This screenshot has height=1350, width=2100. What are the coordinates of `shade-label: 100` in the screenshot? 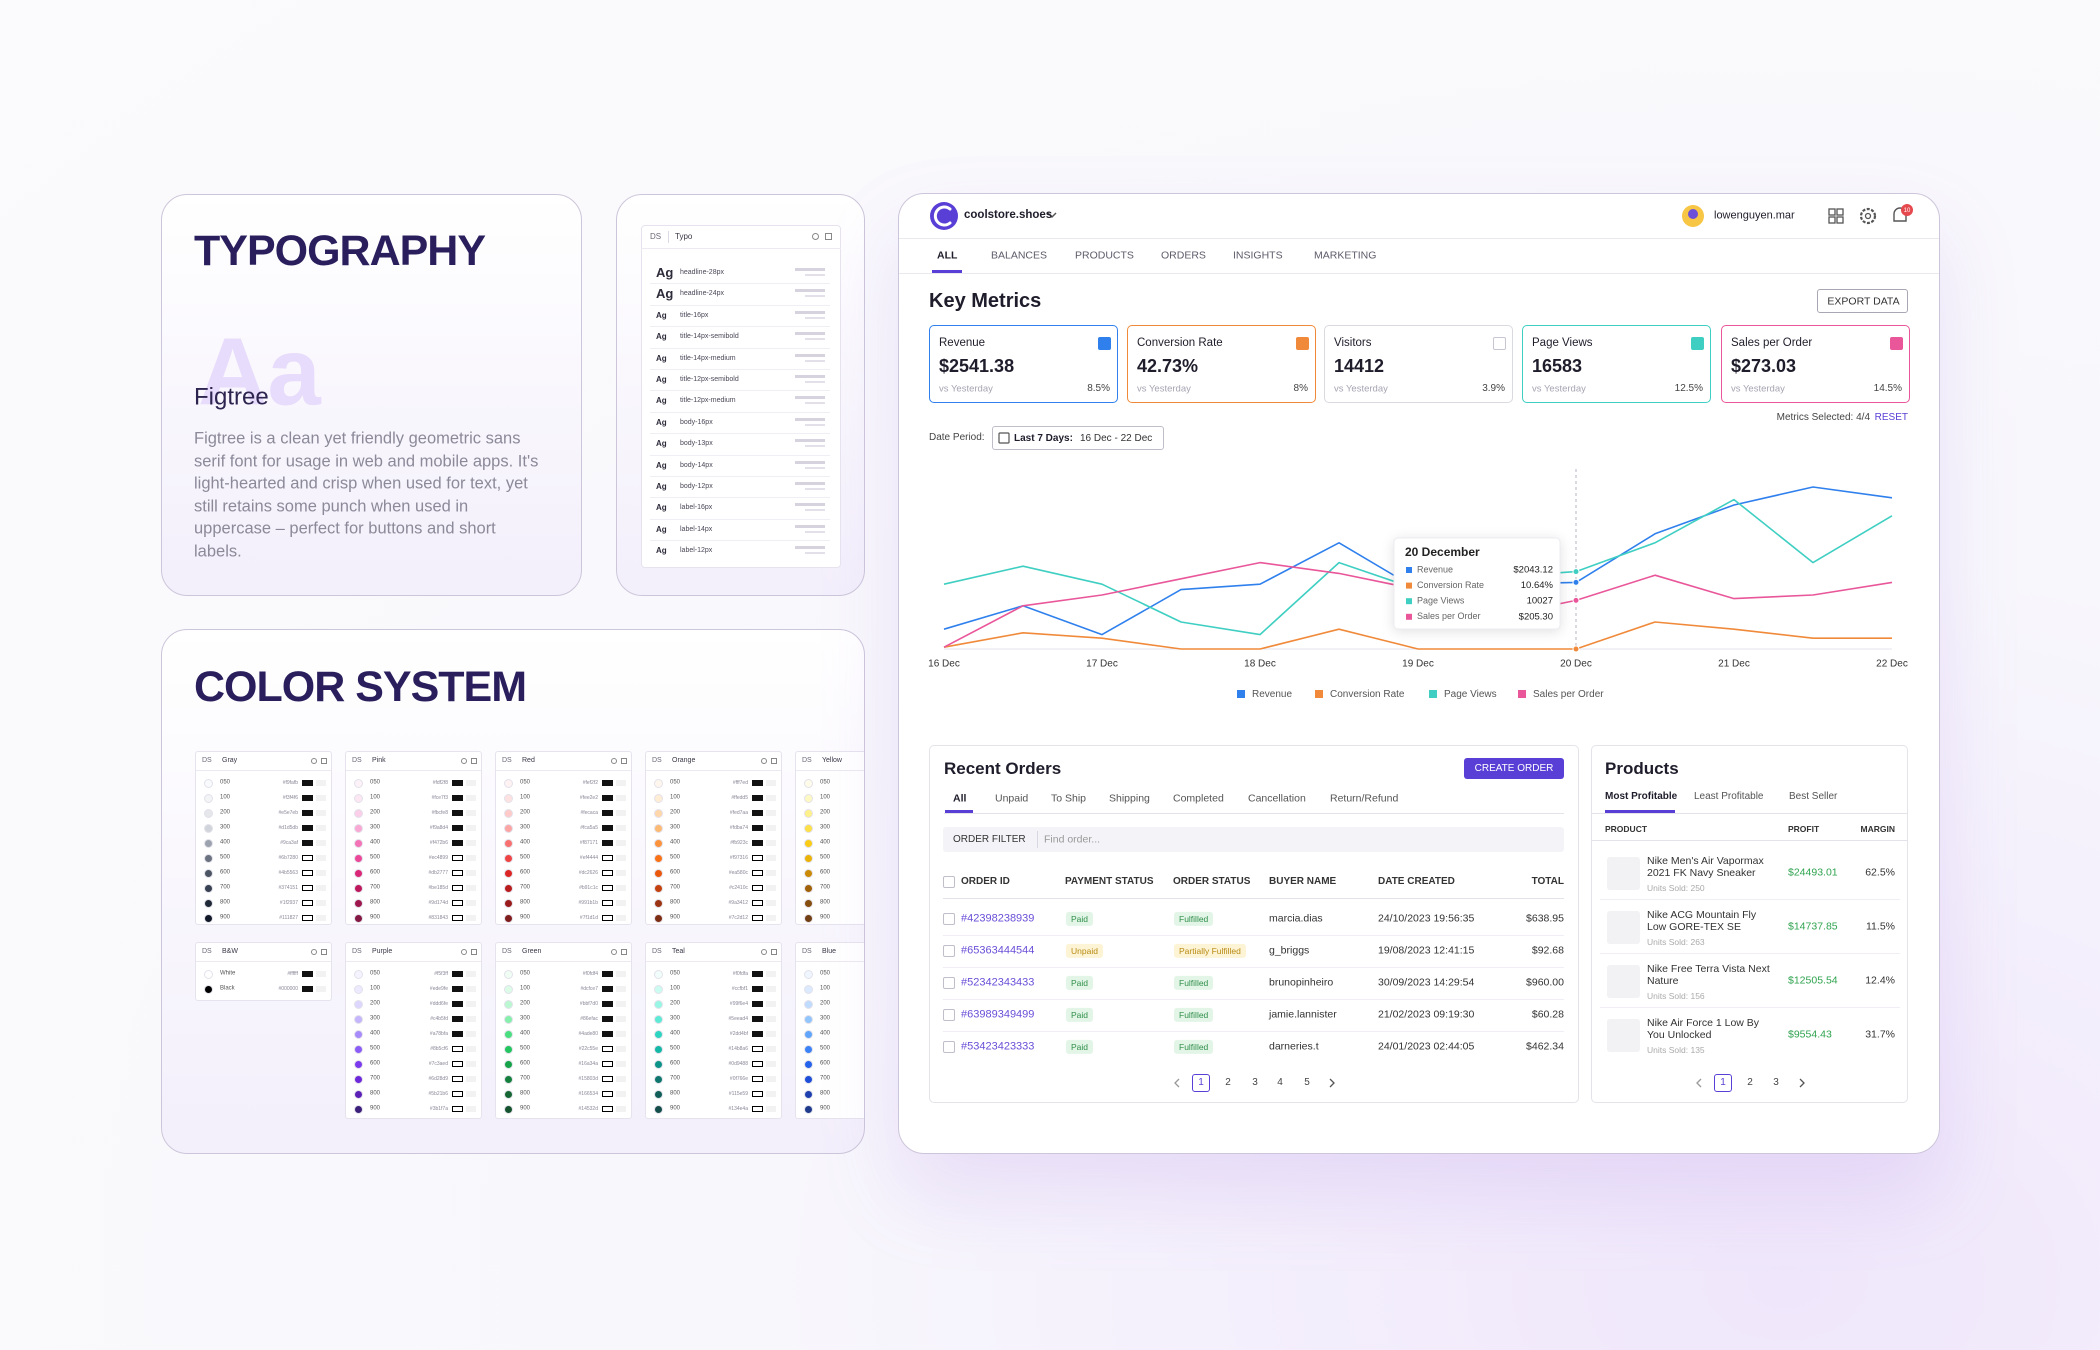 It's located at (375, 988).